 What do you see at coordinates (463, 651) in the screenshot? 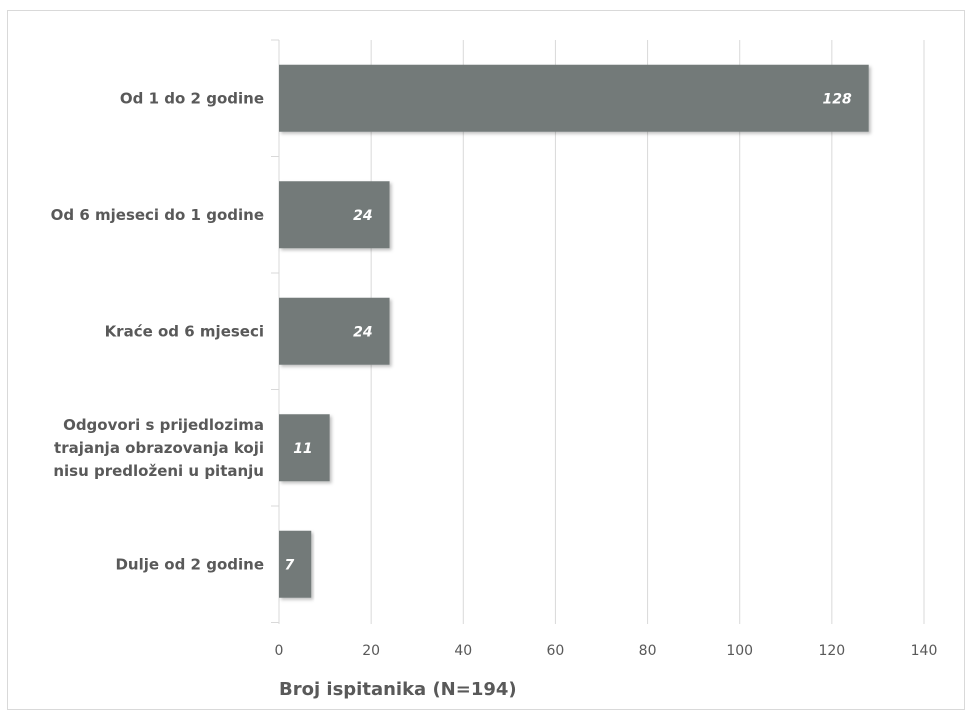
I see `x-tick-label: 40` at bounding box center [463, 651].